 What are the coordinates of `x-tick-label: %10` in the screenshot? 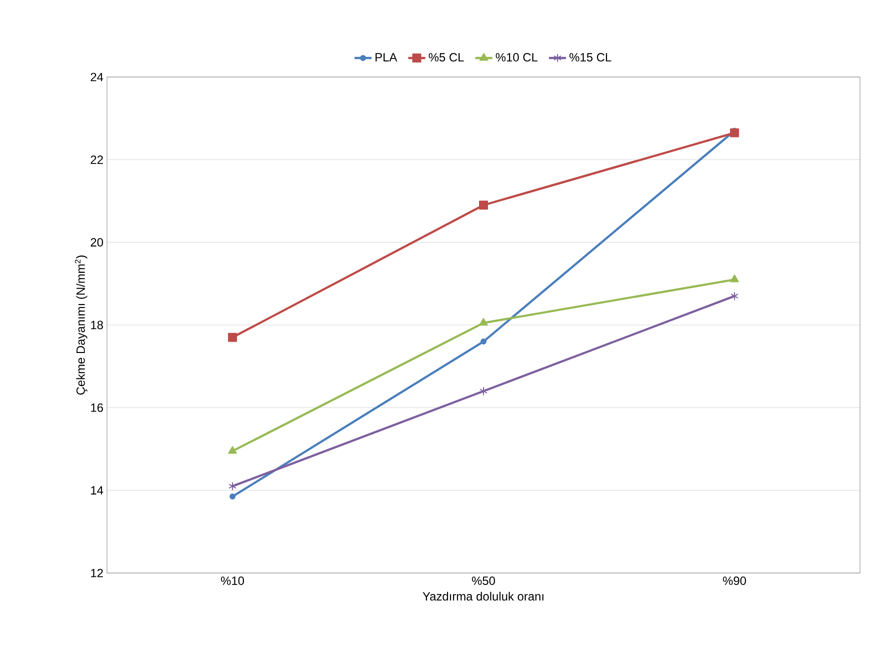 It's located at (232, 580).